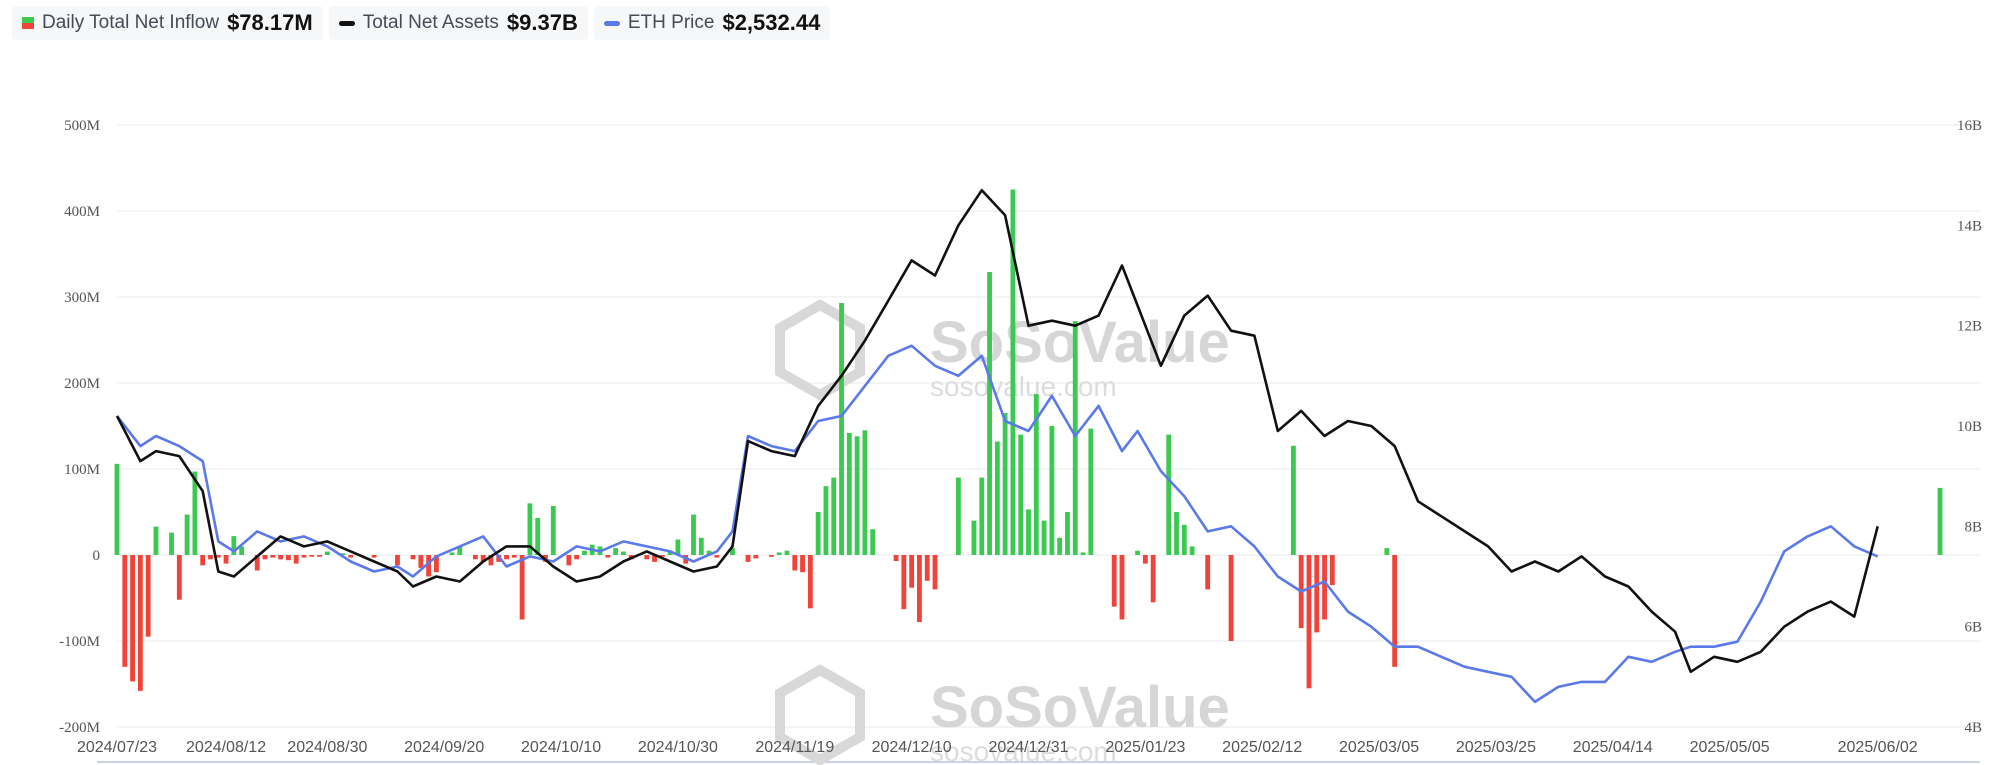 The image size is (2000, 765). I want to click on left-tick-label: 500M, so click(82, 126).